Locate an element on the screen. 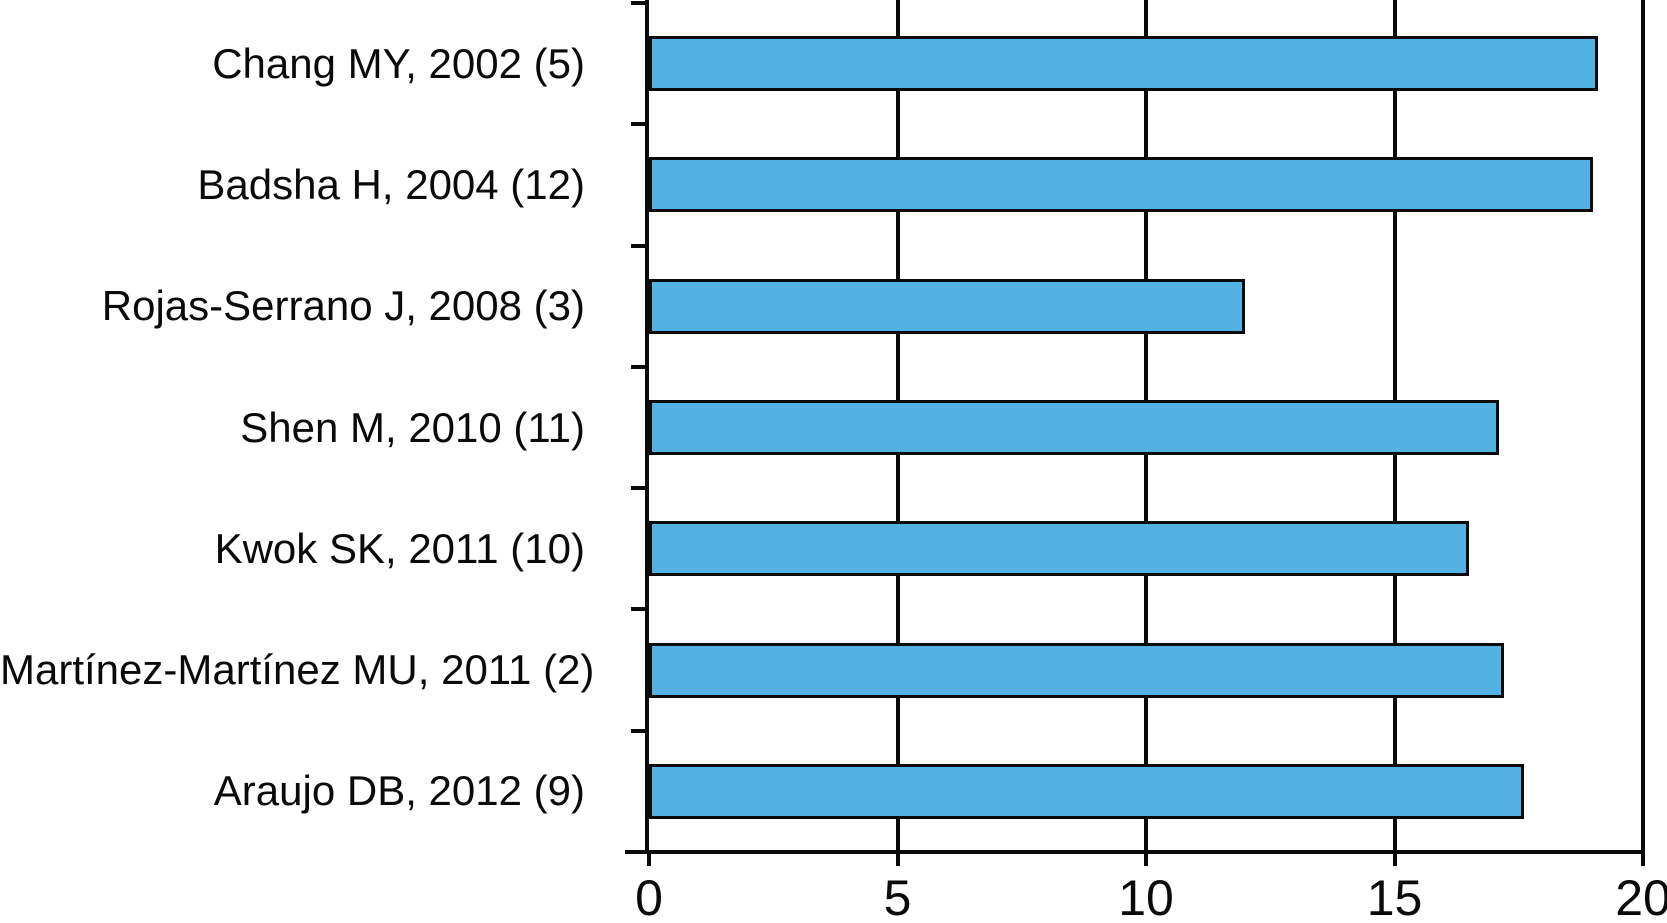 The width and height of the screenshot is (1667, 923). x-axis-line is located at coordinates (1135, 852).